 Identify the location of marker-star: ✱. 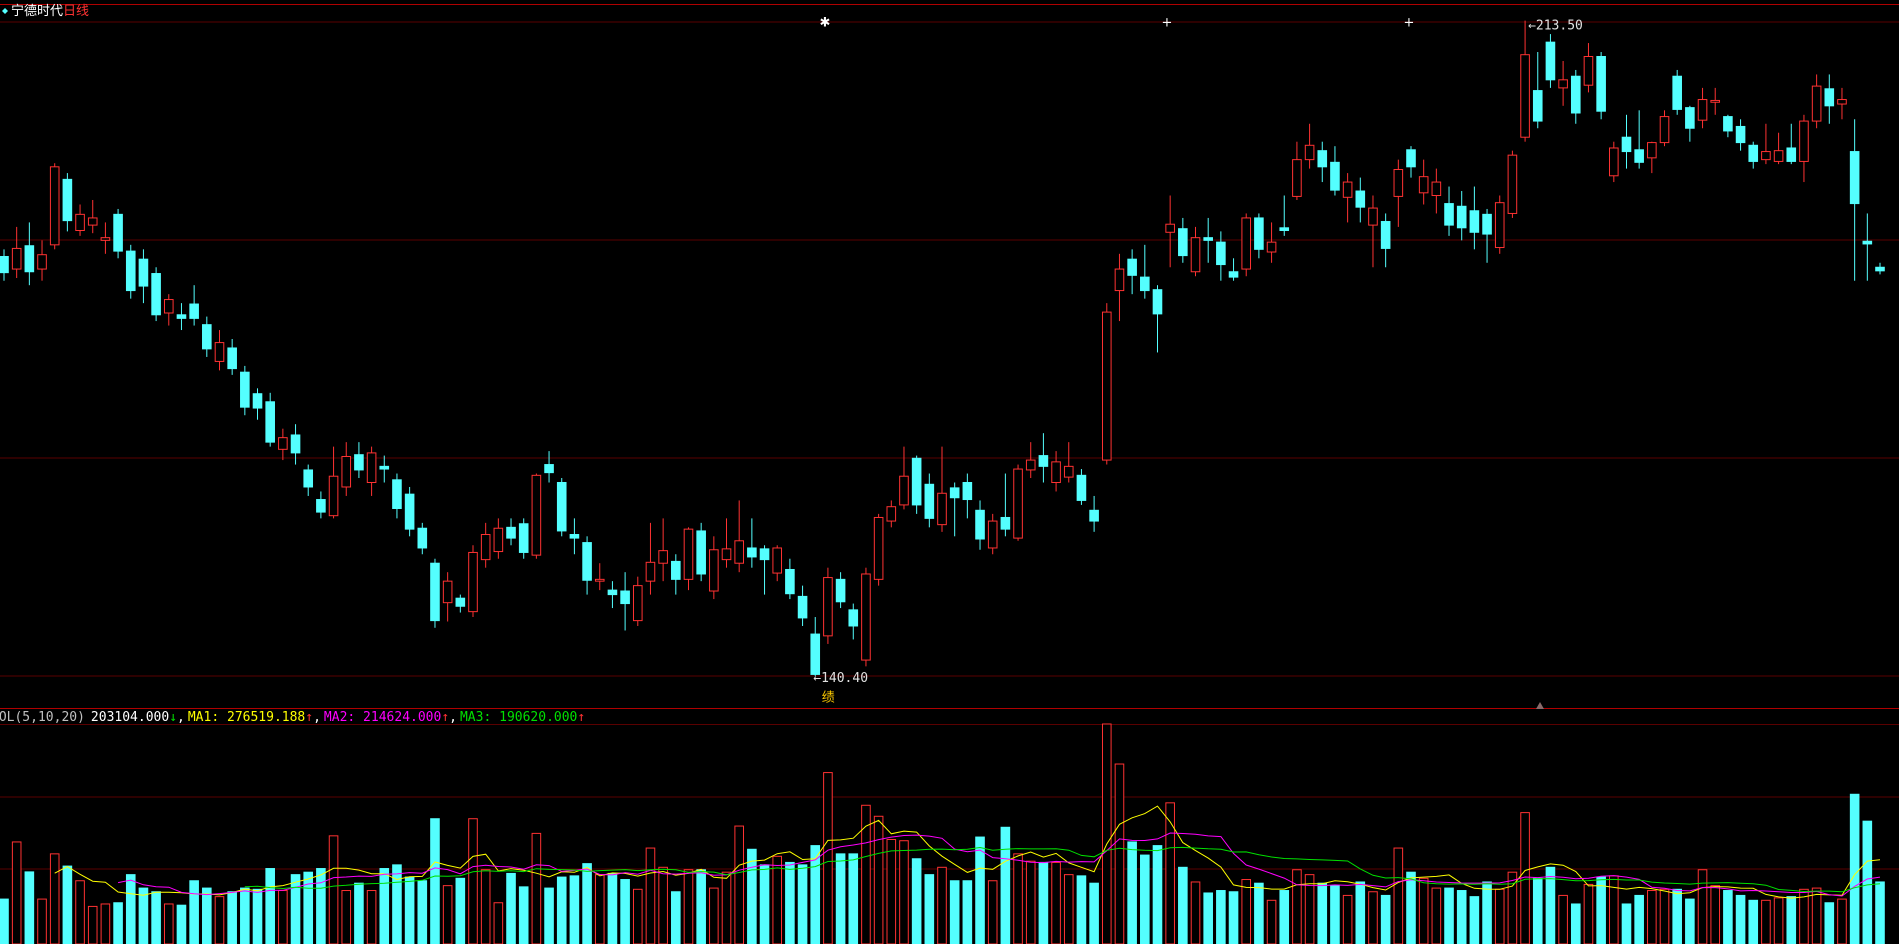
(825, 23).